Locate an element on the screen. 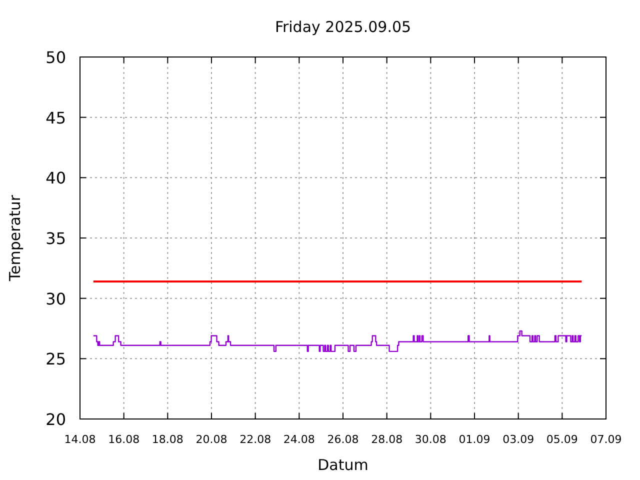 This screenshot has height=480, width=640. y-tick-label: 40 is located at coordinates (56, 178).